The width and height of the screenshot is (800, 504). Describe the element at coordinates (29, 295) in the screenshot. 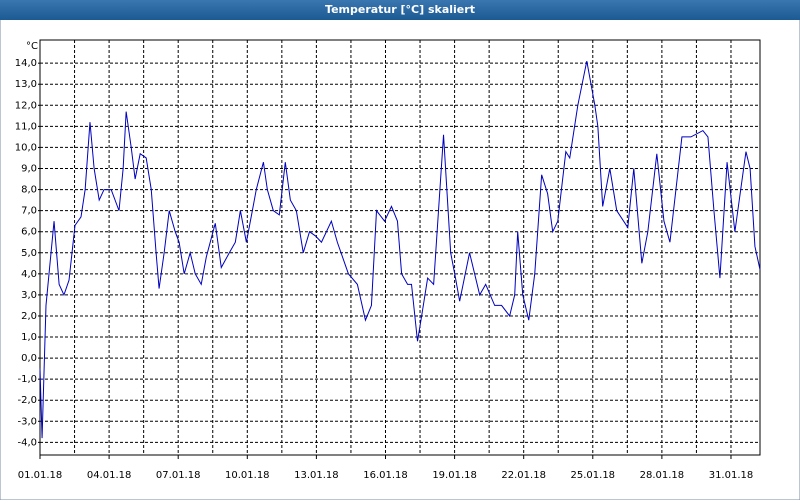

I see `y-tick-label: 3,0` at that location.